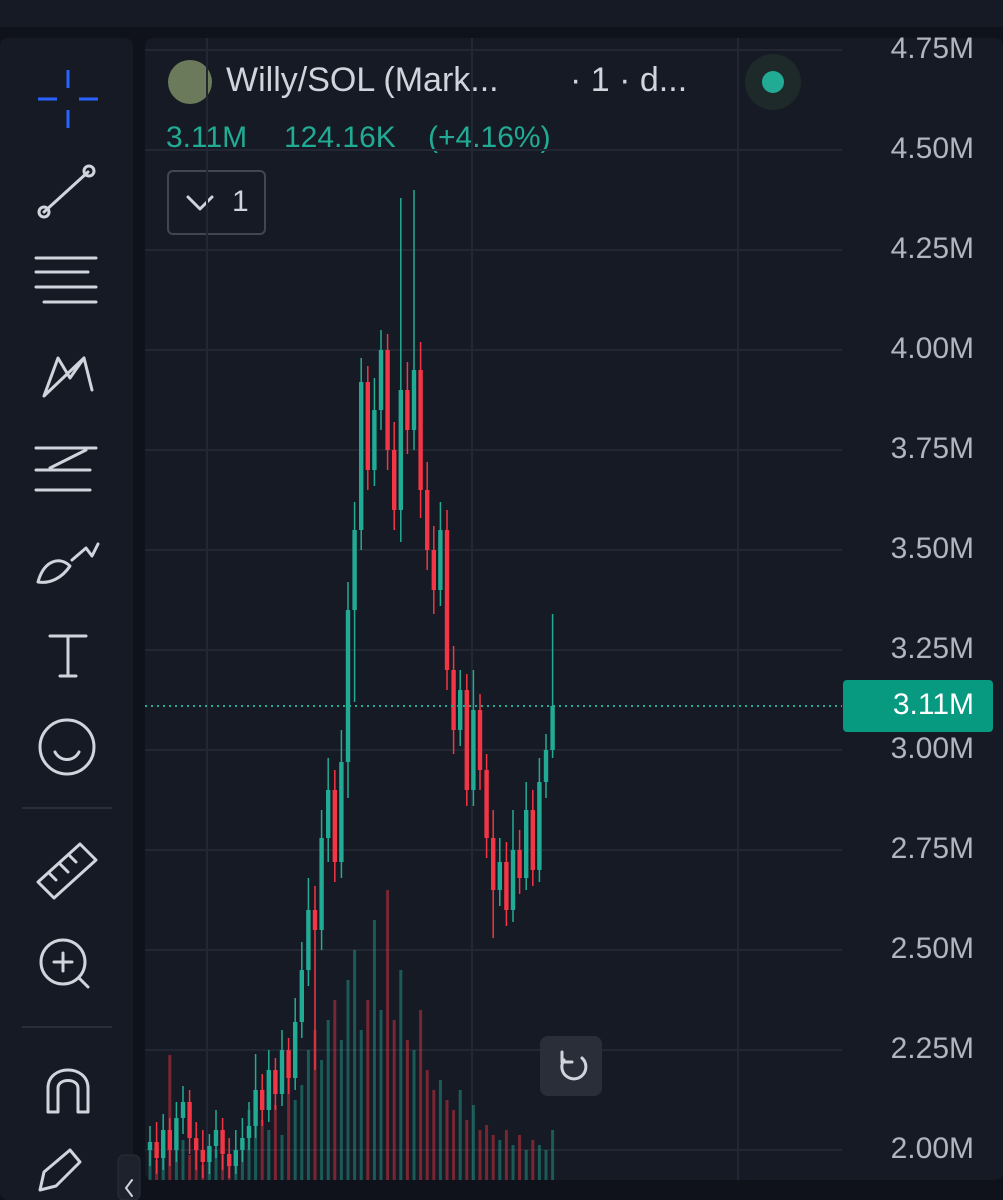 This screenshot has width=1003, height=1200. I want to click on y-tick-label: 3.50M, so click(932, 548).